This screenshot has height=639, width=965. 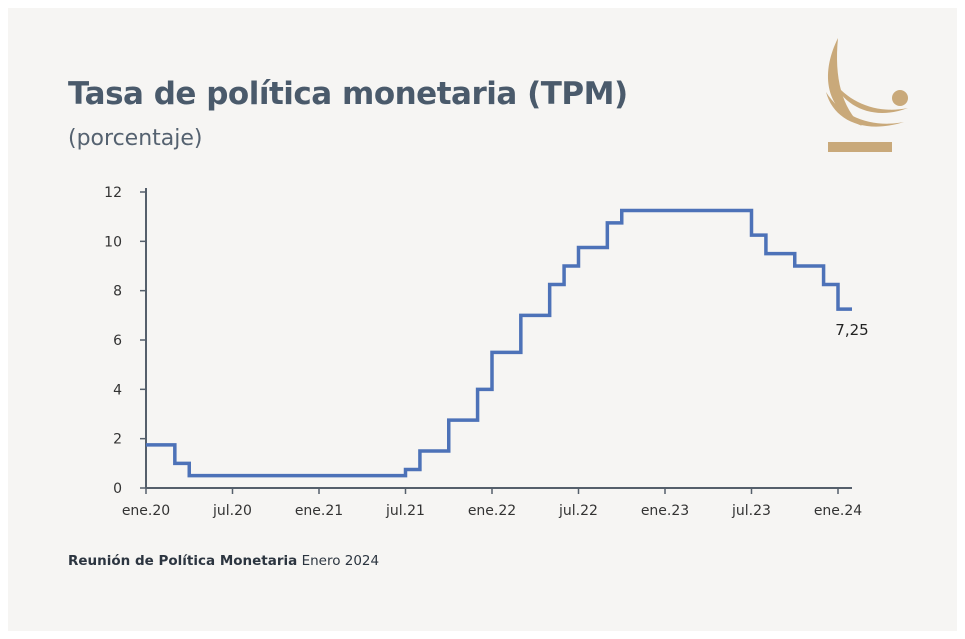 What do you see at coordinates (113, 242) in the screenshot?
I see `y-tick-label: 10` at bounding box center [113, 242].